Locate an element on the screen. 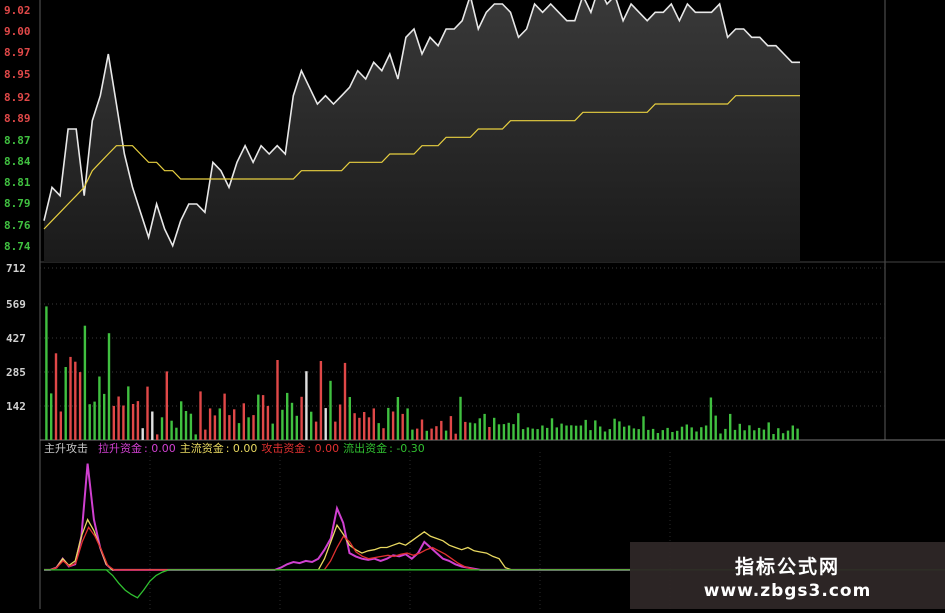 The width and height of the screenshot is (945, 613). watermark-url: www.zbgs3.com is located at coordinates (787, 591).